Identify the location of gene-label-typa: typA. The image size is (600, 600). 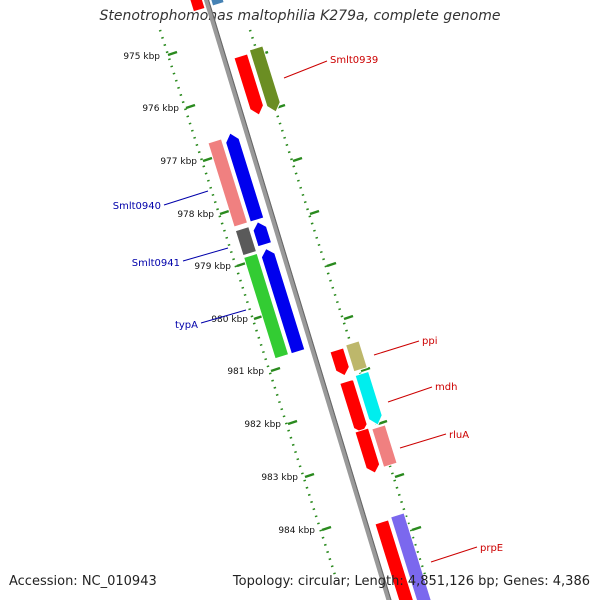
(186, 325).